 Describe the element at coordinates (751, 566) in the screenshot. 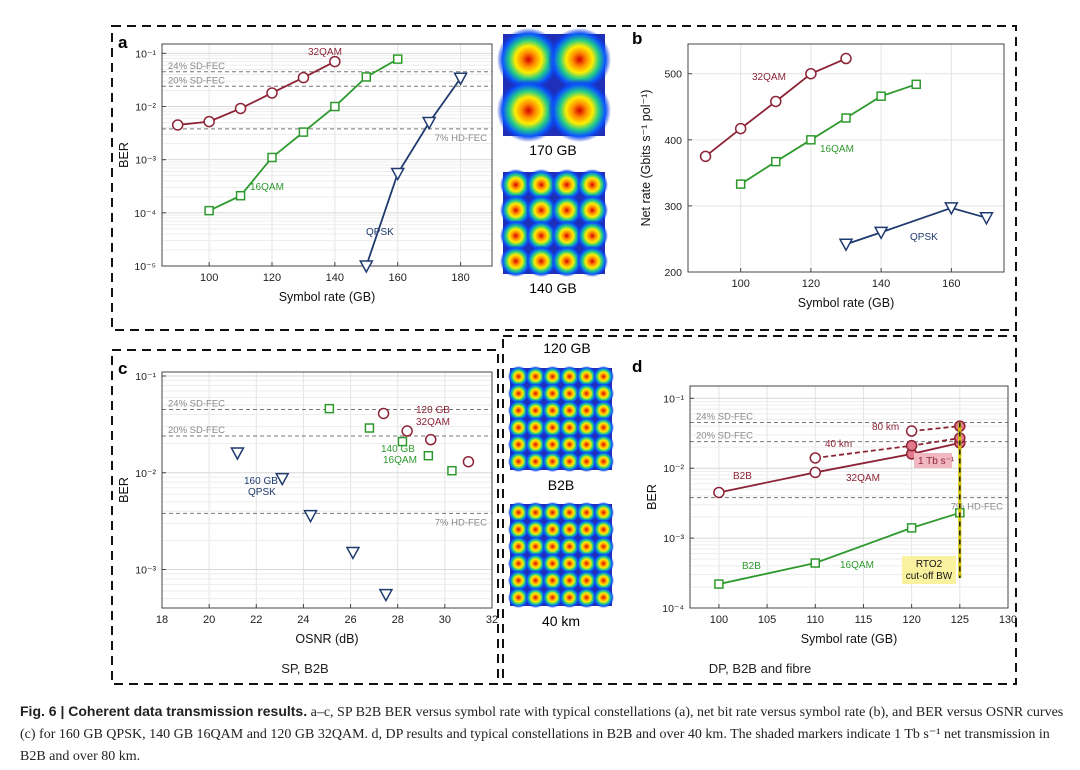

I see `annot-d-b2b-16: B2B` at that location.